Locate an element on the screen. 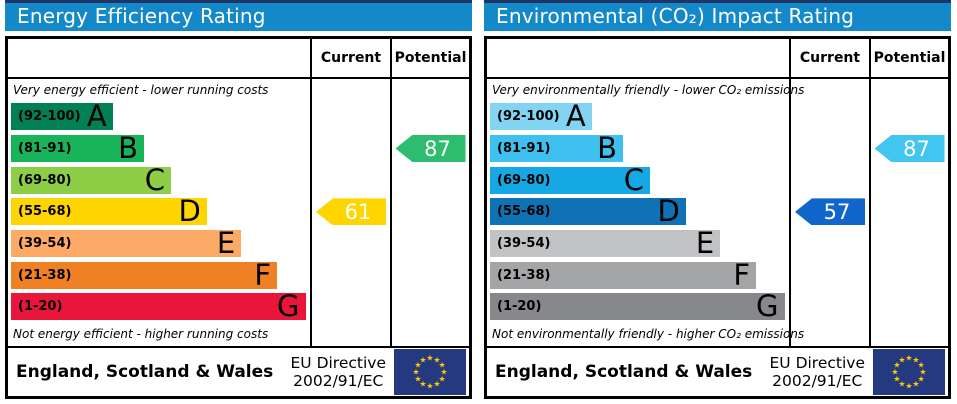  band-row-d: (55-68) D 57 is located at coordinates (717, 212).